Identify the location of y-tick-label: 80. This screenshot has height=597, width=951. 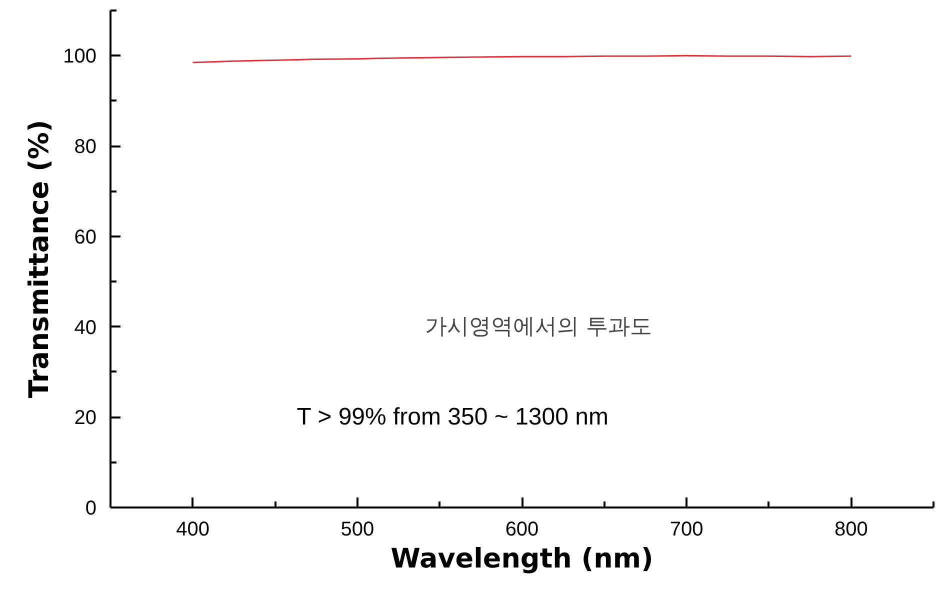
(85, 147).